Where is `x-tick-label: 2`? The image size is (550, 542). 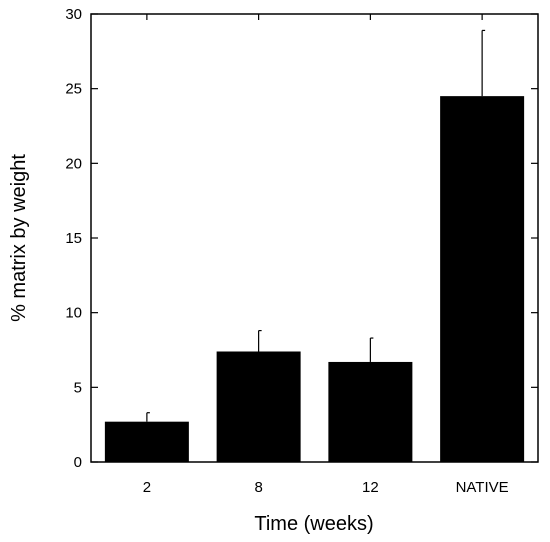 x-tick-label: 2 is located at coordinates (147, 487).